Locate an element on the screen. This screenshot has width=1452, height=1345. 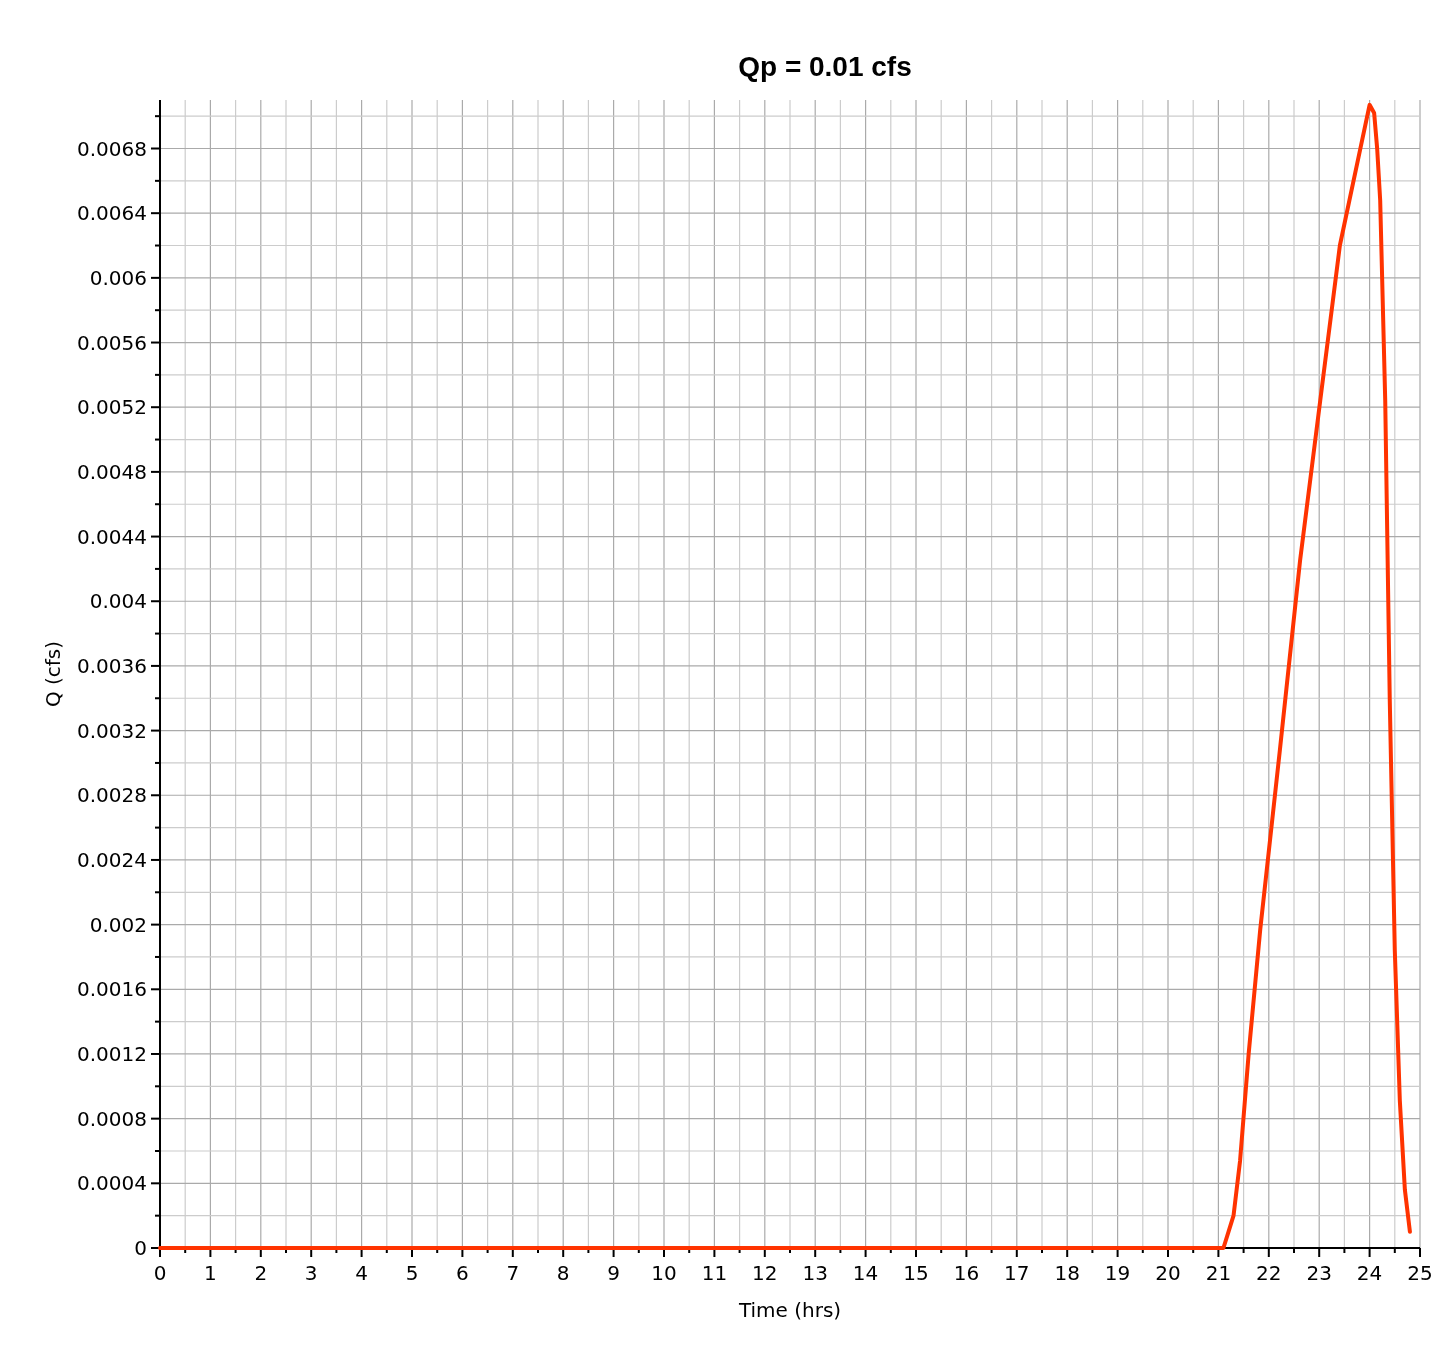
y-tick-label: 0.0052 is located at coordinates (112, 407).